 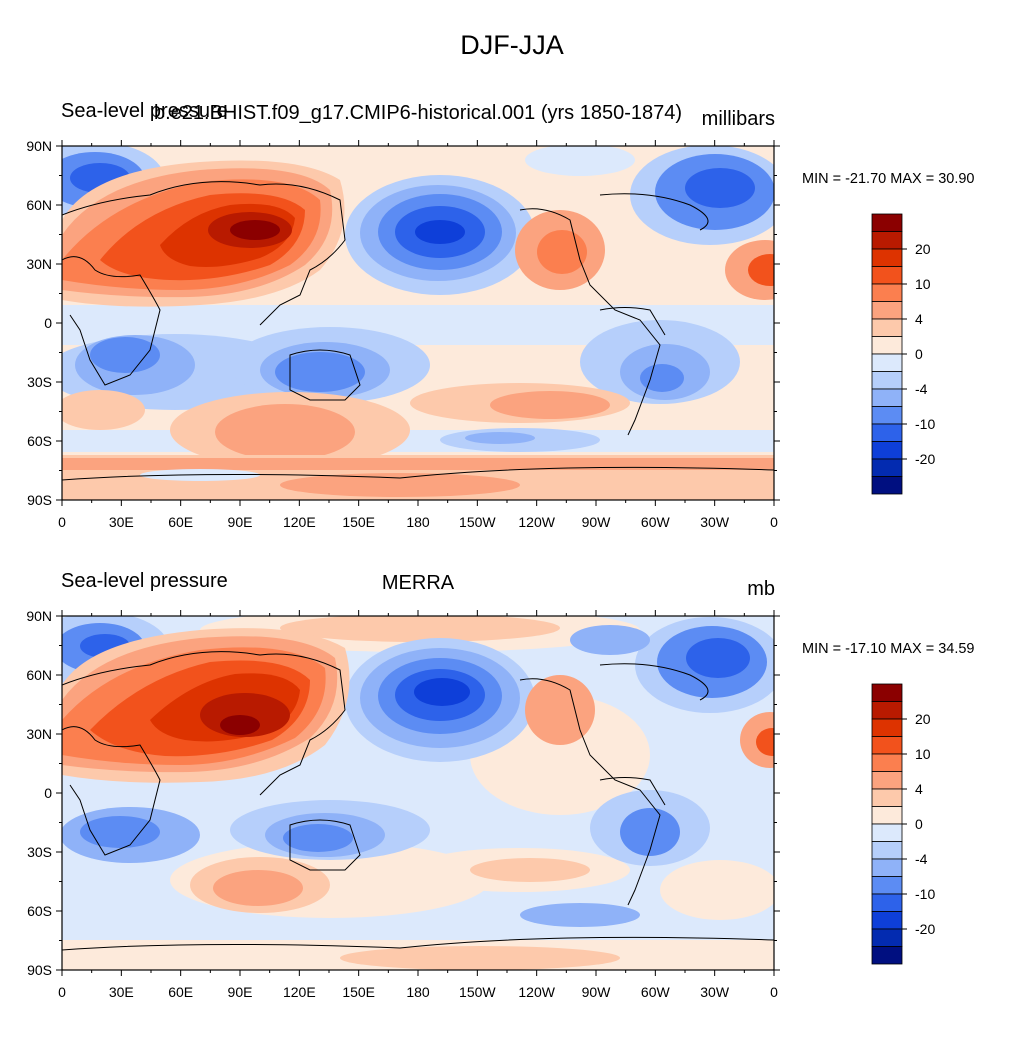 I want to click on min-max-label: MIN = -17.10 MAX = 34.59, so click(x=888, y=649).